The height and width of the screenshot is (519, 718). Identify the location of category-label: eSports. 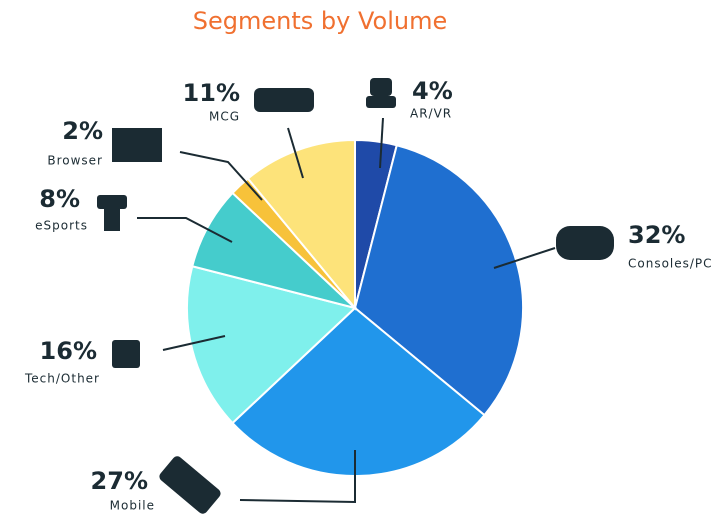
(61, 226).